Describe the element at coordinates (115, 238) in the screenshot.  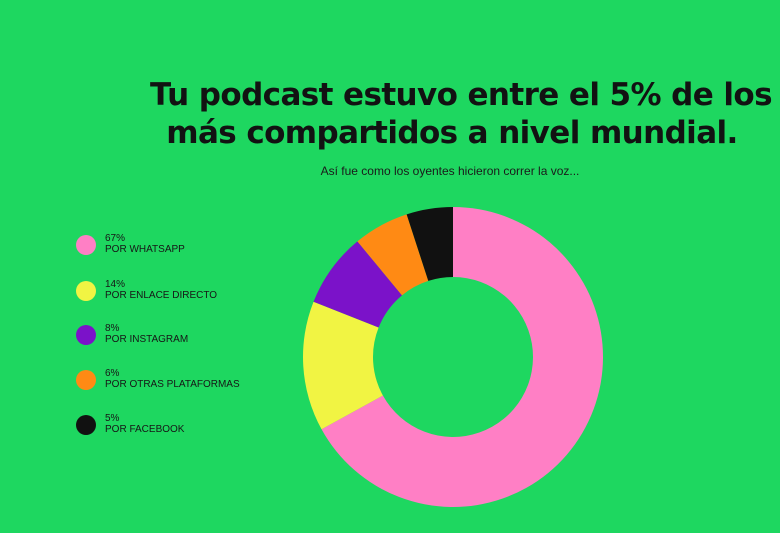
I see `legend-value-whatsapp: 67%` at that location.